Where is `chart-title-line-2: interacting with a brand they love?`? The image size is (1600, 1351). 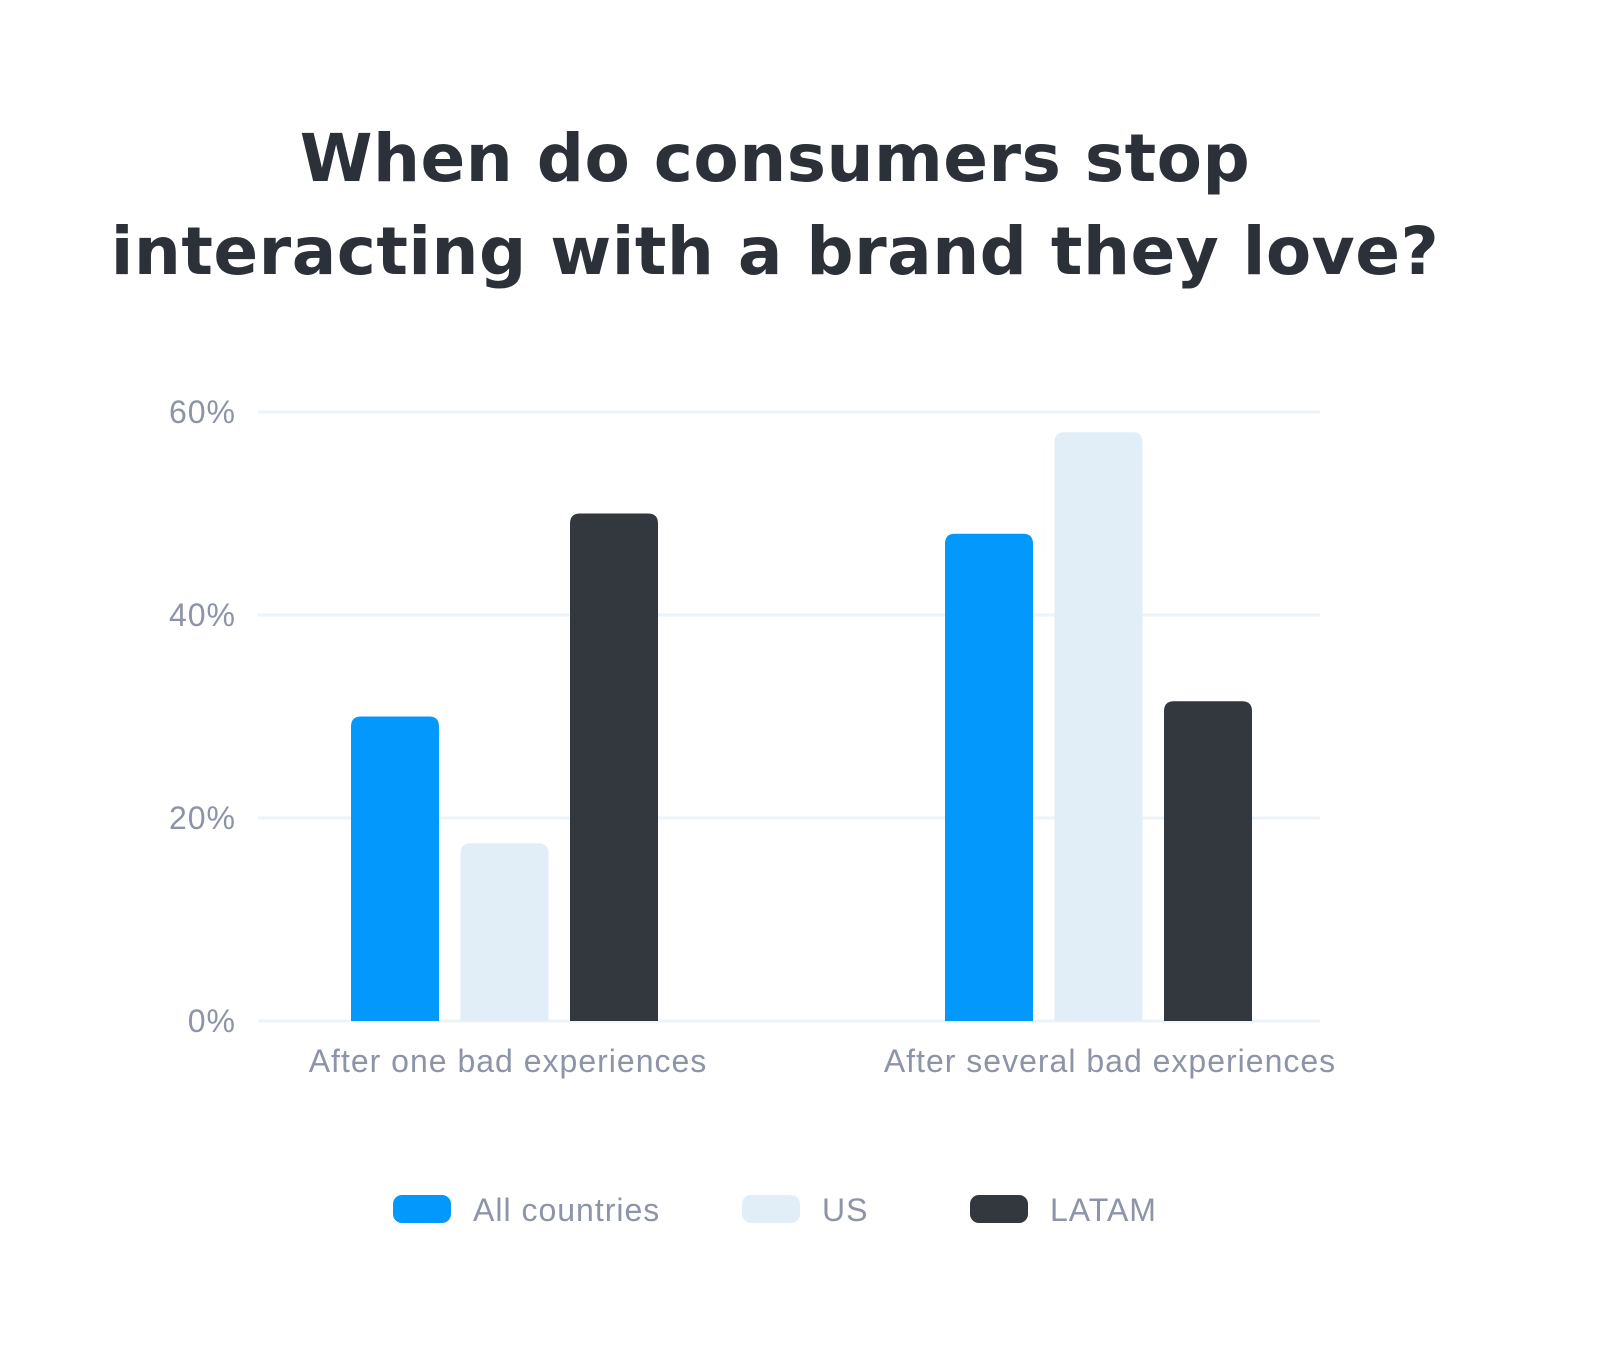 chart-title-line-2: interacting with a brand they love? is located at coordinates (775, 251).